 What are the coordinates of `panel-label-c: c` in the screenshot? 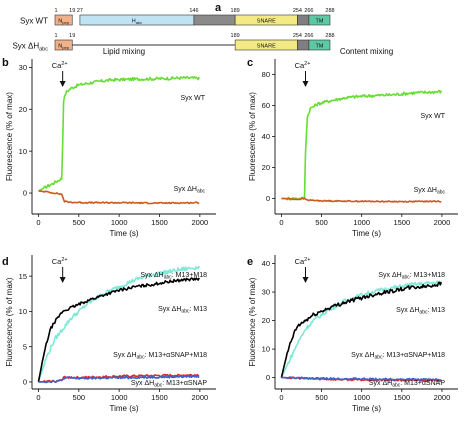 It's located at (250, 63).